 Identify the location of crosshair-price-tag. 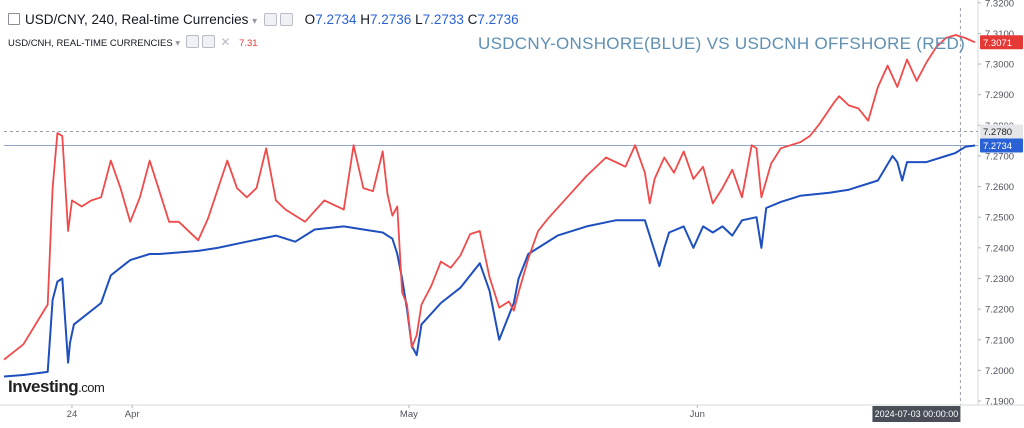
(1001, 131).